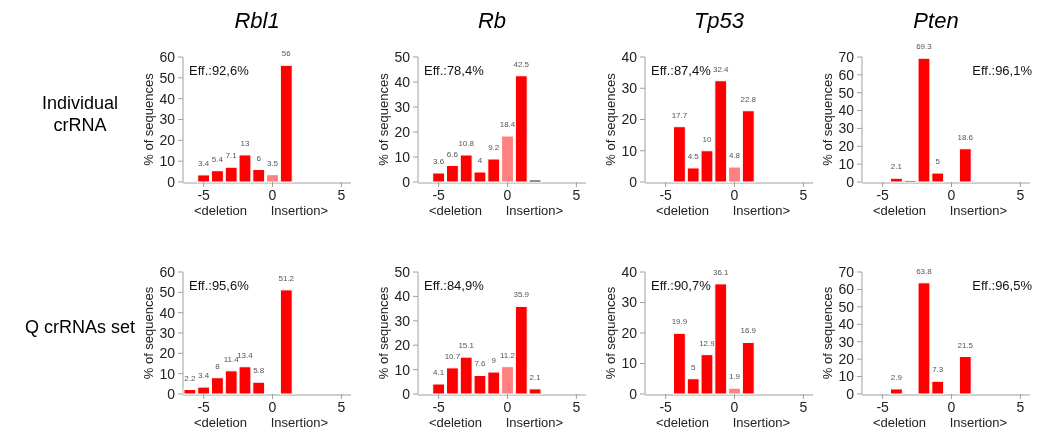  I want to click on annotation: Eff.:90,7%, so click(681, 285).